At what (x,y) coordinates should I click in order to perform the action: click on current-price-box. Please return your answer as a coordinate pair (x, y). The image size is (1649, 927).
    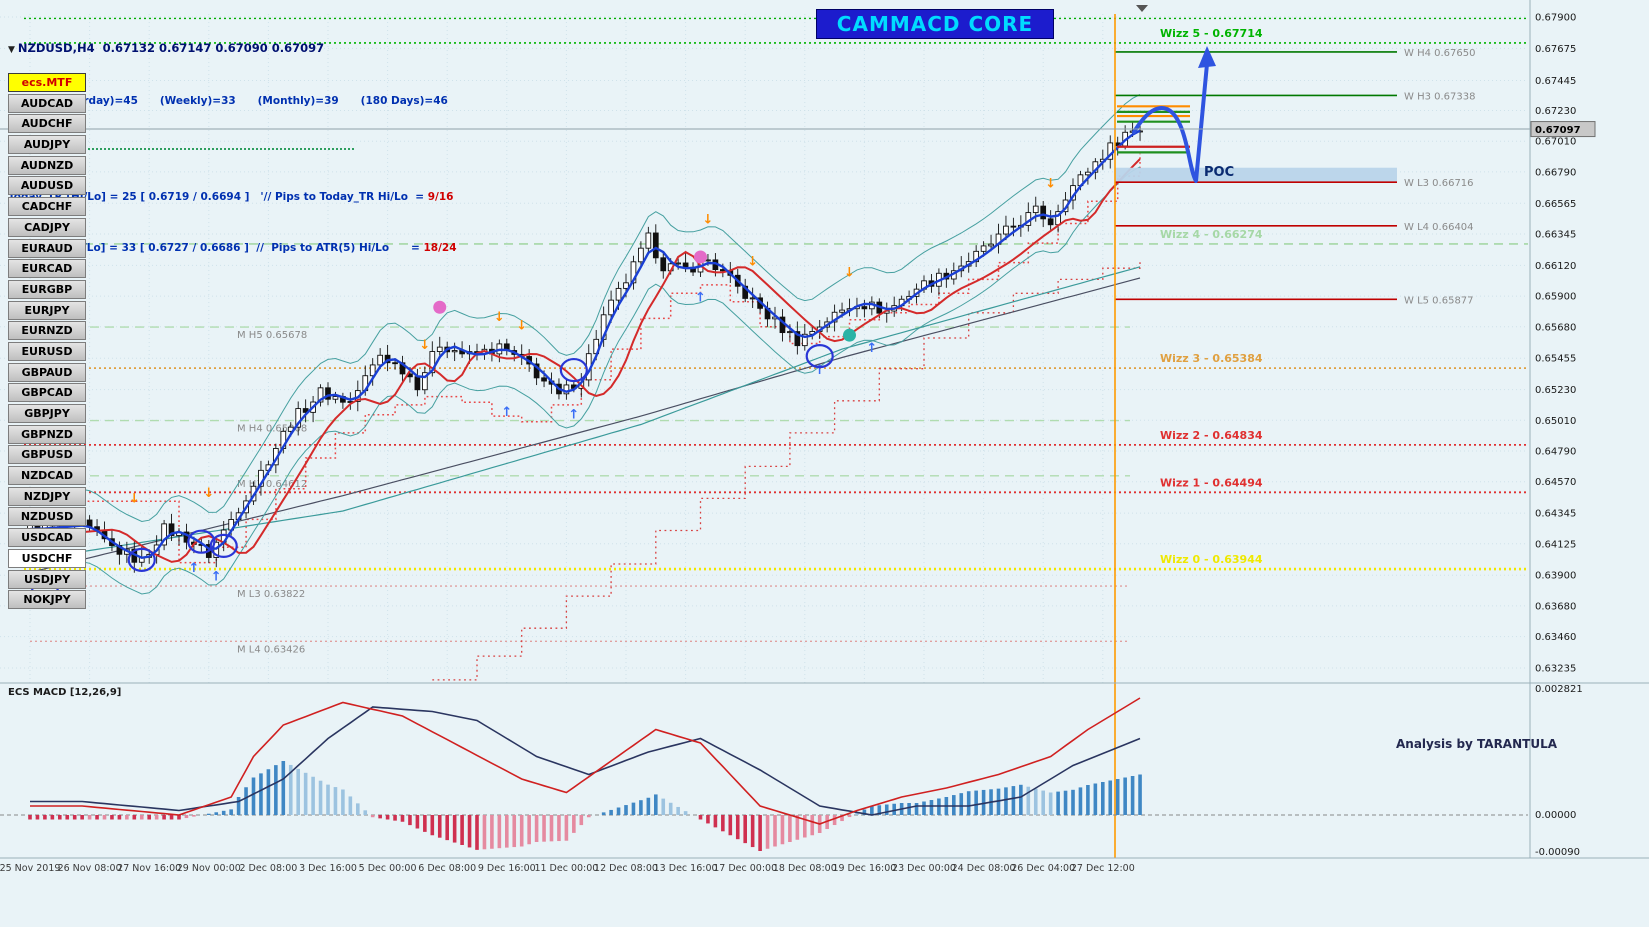
    Looking at the image, I should click on (1563, 129).